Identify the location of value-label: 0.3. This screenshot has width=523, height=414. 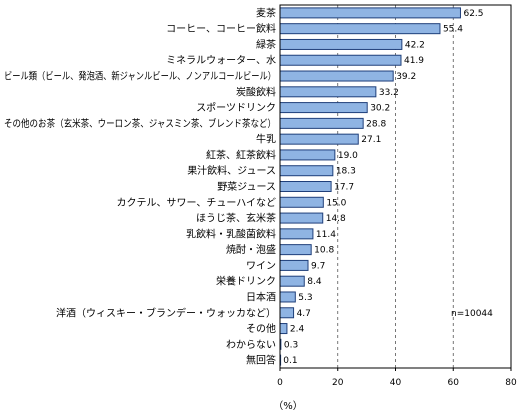
(291, 345).